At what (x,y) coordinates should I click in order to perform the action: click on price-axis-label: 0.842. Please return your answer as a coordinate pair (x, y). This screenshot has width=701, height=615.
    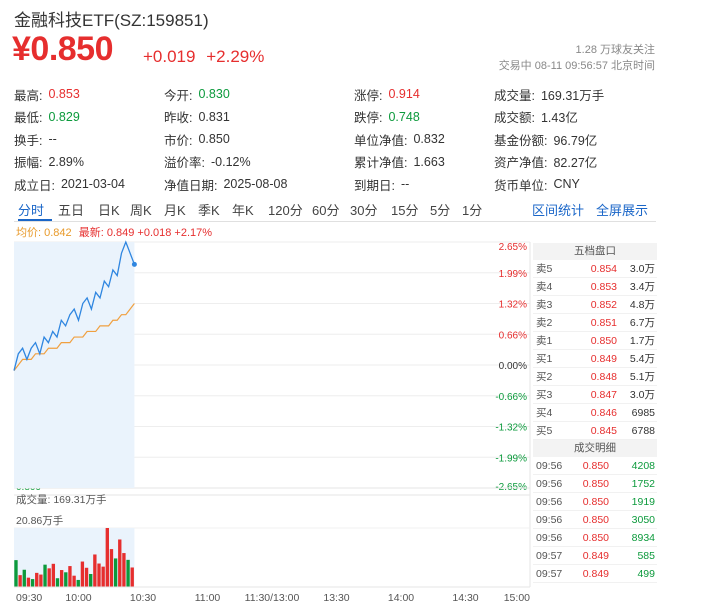
    Looking at the image, I should click on (28, 305).